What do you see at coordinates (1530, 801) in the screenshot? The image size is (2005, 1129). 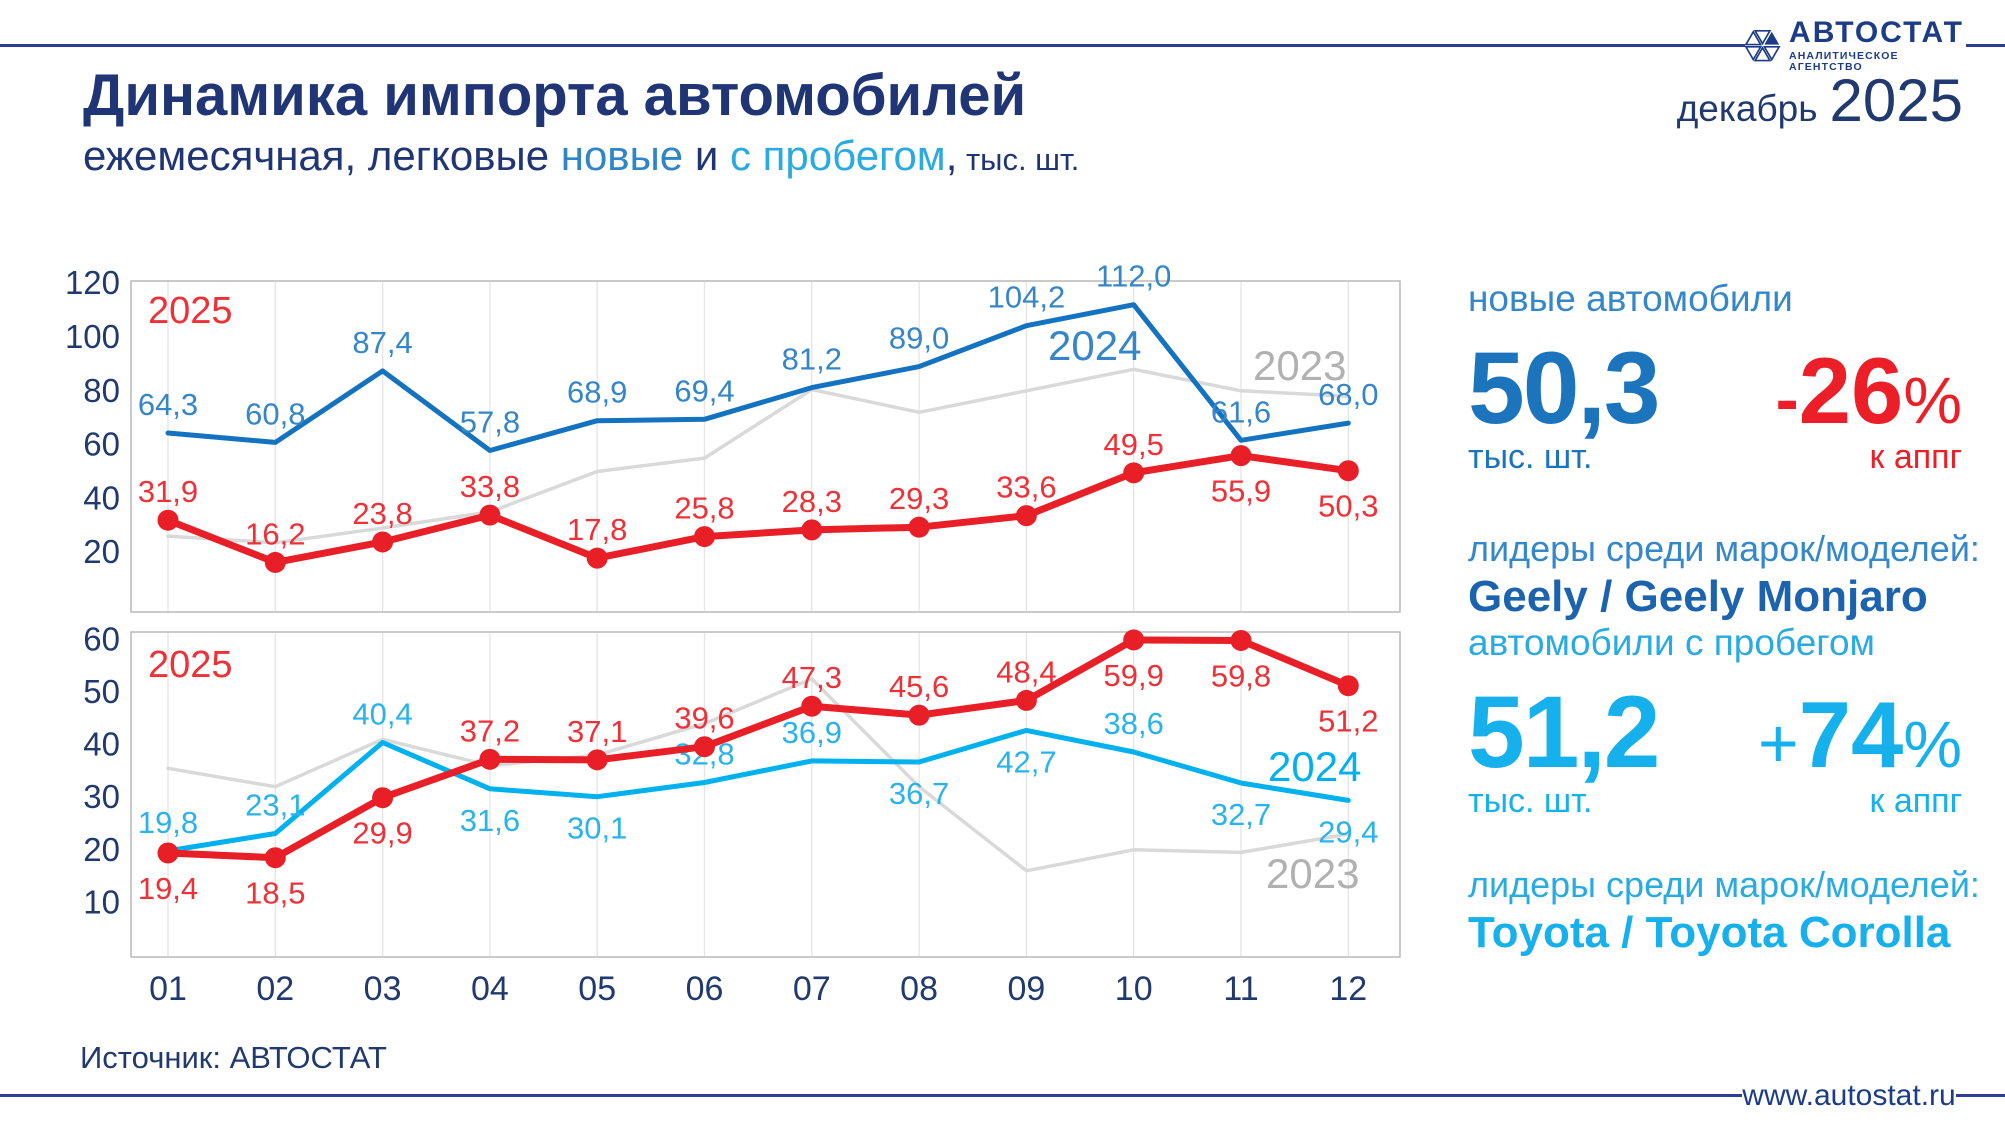 I see `used-cars-unit: тыс. шт.` at bounding box center [1530, 801].